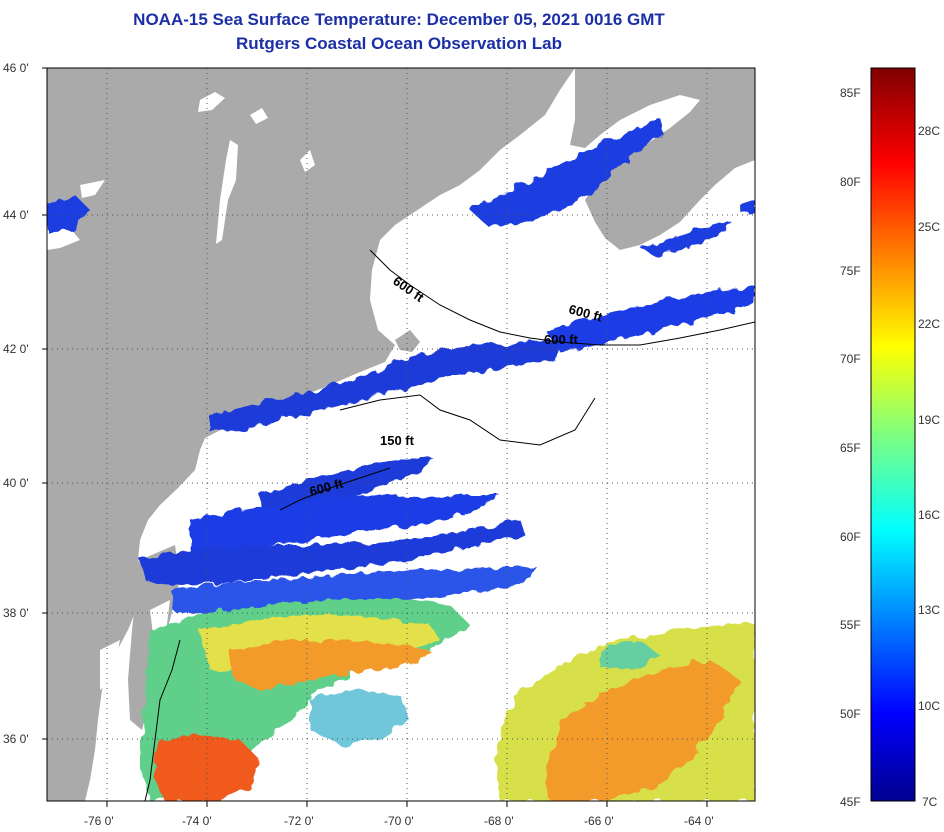 The image size is (944, 832). Describe the element at coordinates (206, 768) in the screenshot. I see `sst-gulfstream-nearshore` at that location.